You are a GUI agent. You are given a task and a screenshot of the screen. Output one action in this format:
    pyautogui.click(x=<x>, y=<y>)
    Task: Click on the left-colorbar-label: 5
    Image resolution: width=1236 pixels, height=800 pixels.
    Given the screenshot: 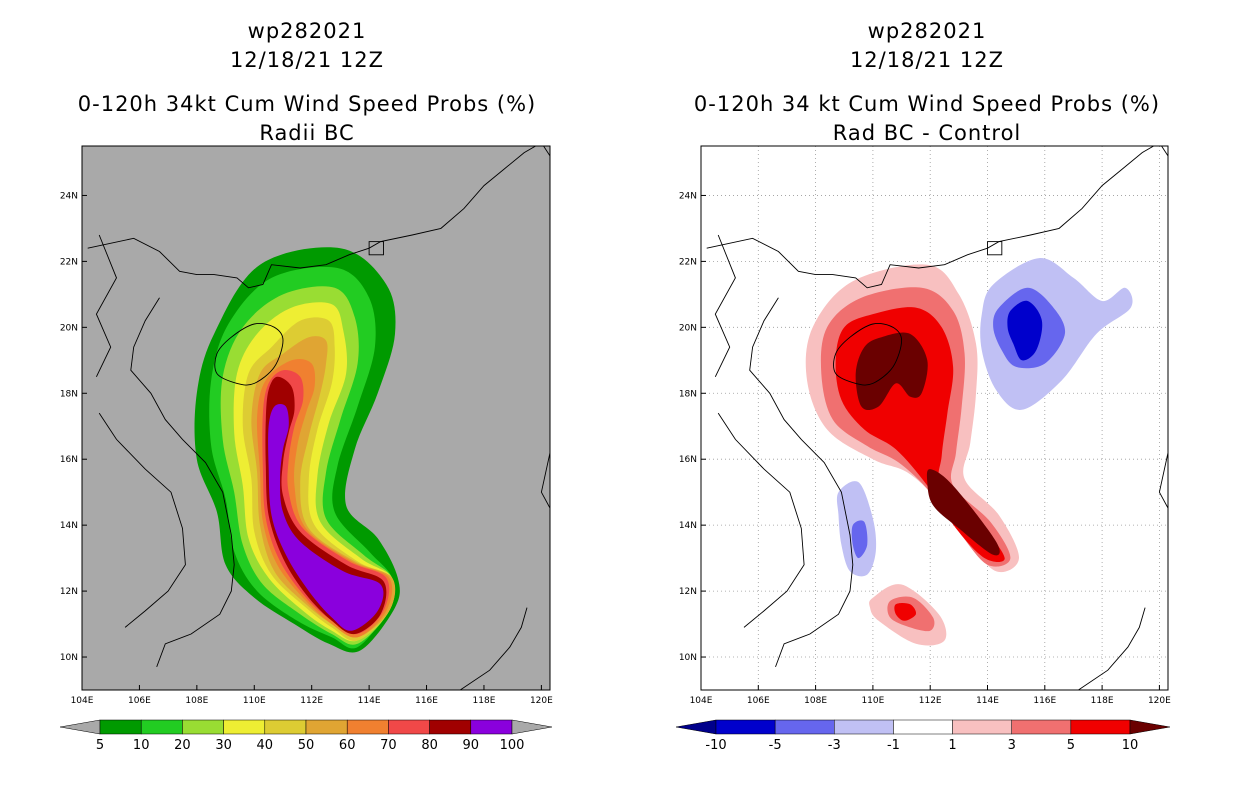 What is the action you would take?
    pyautogui.click(x=100, y=745)
    